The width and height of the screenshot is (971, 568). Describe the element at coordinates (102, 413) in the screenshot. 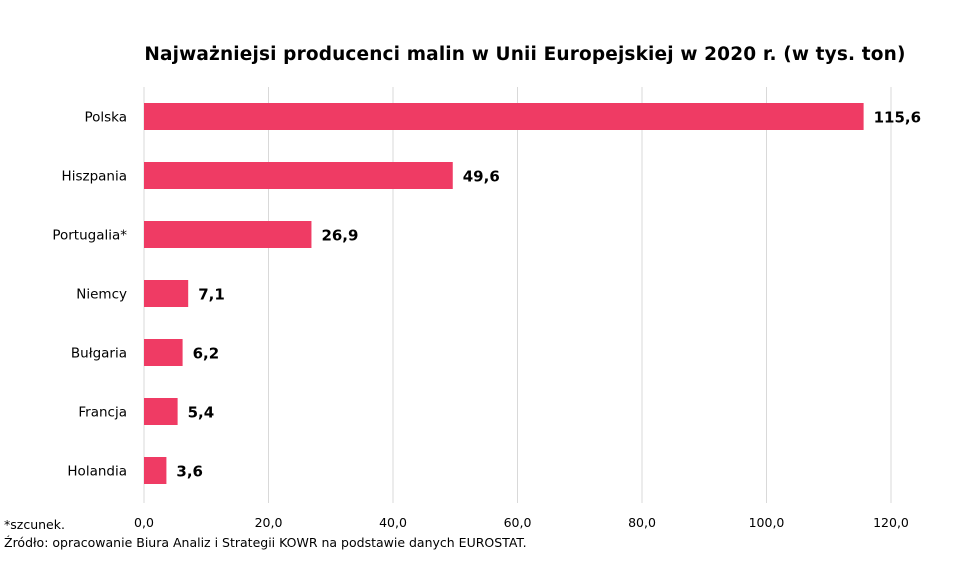

I see `category-label: Francja` at that location.